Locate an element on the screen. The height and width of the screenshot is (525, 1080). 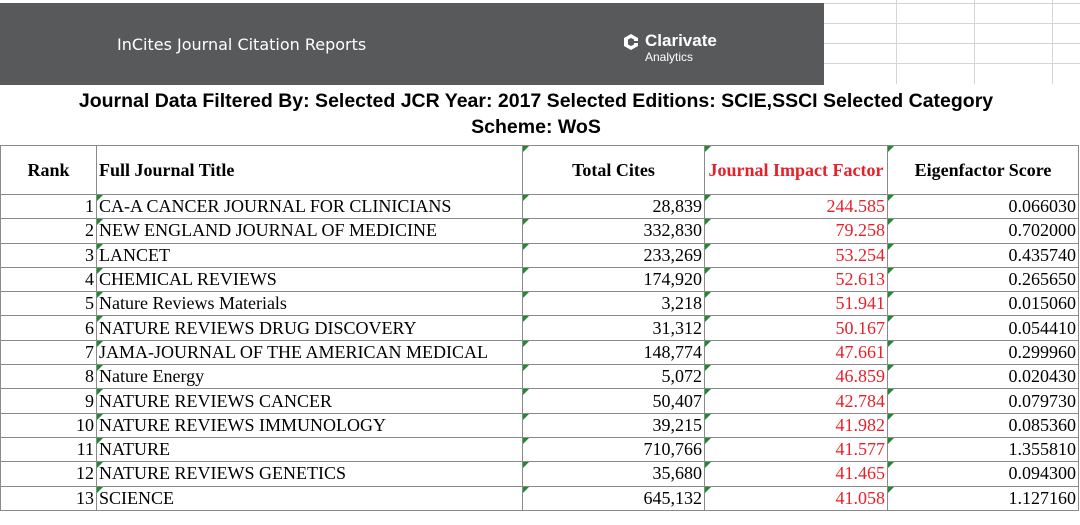
impact-factor-cell: 244.585 is located at coordinates (796, 206).